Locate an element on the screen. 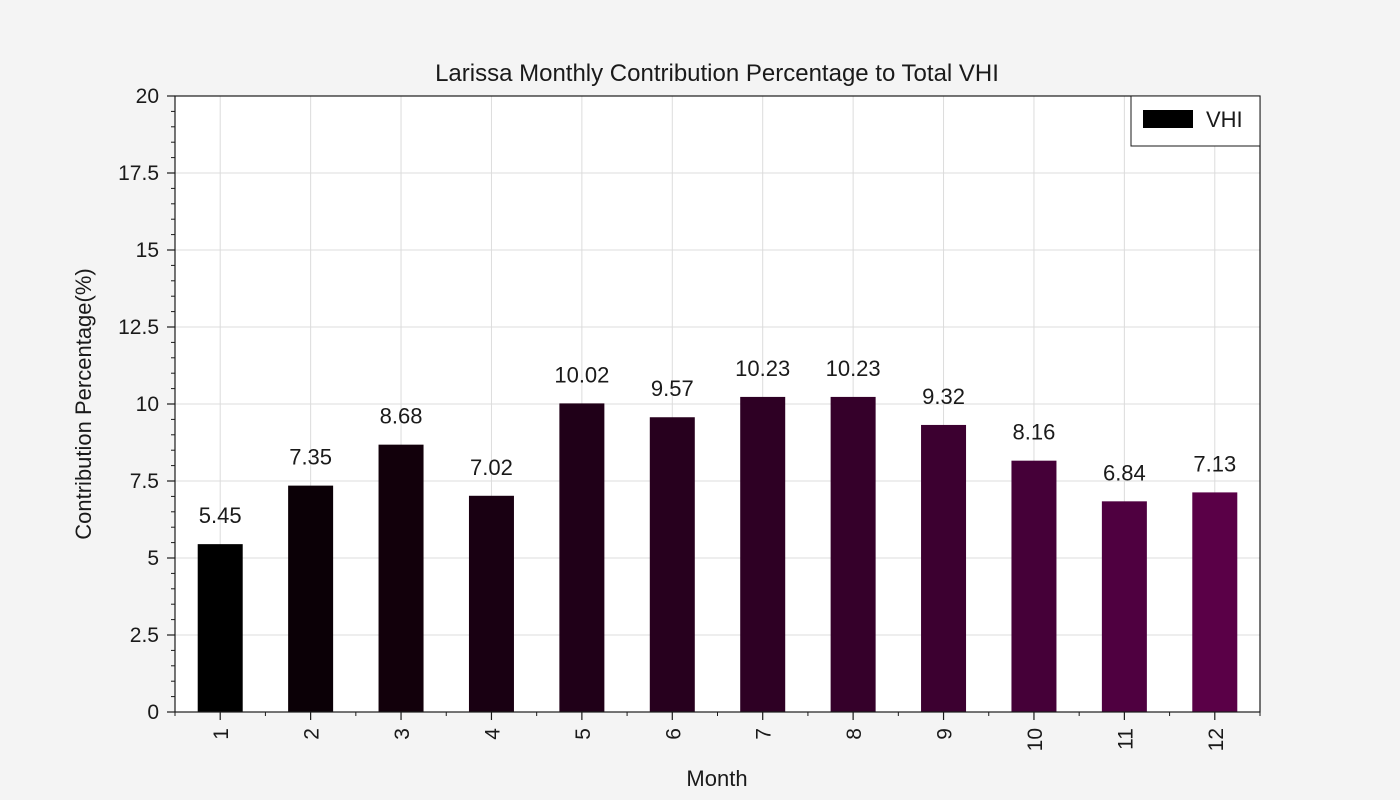 This screenshot has height=800, width=1400. x-tick-label: 11 is located at coordinates (1125, 739).